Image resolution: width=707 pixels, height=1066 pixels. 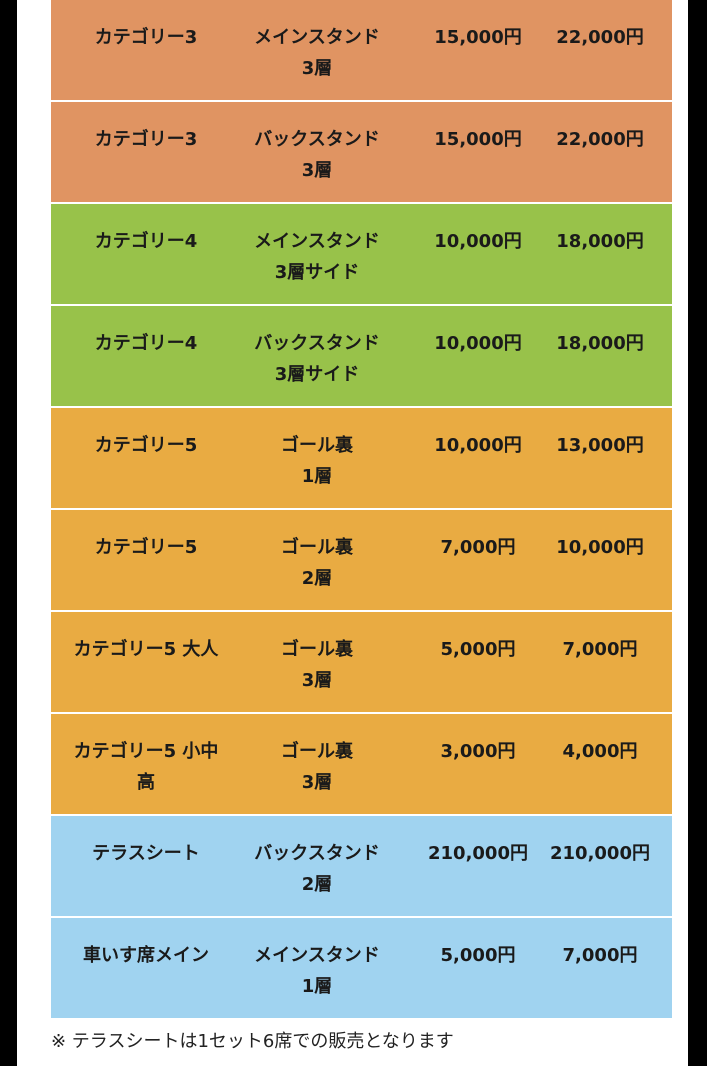 I want to click on table-row: テラスシート バックスタンド 2層 210,000円 210,000円, so click(x=361, y=866).